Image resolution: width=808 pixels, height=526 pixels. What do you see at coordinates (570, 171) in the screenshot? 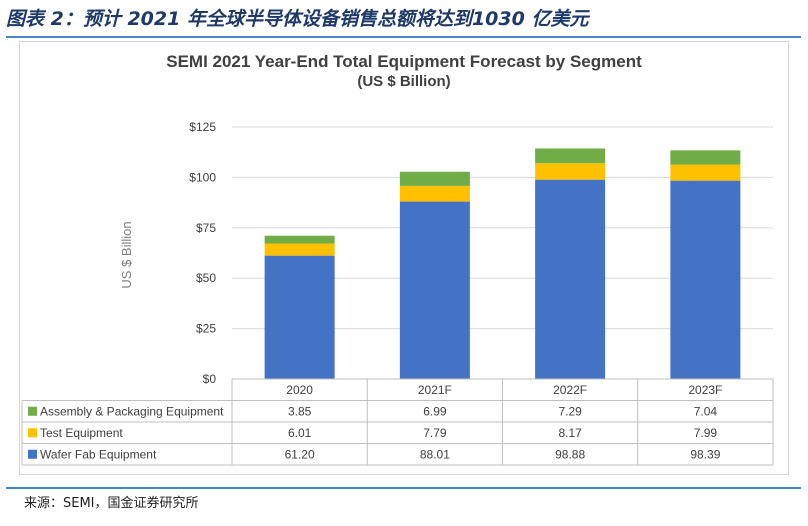
I see `bar-test-equipment-2022f` at bounding box center [570, 171].